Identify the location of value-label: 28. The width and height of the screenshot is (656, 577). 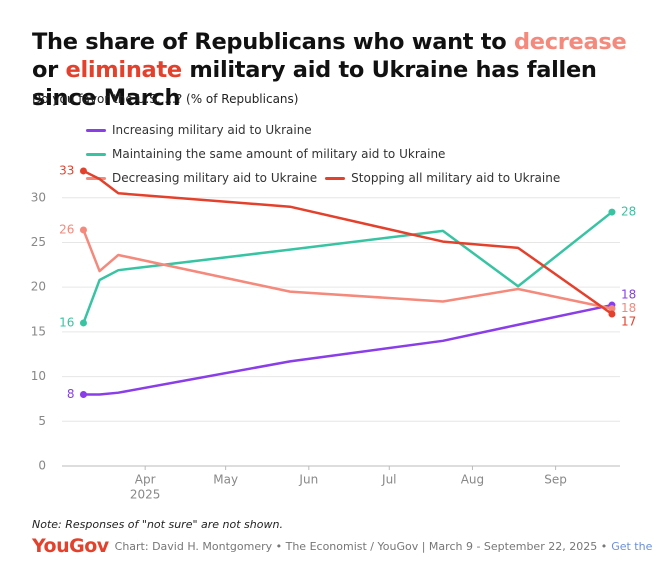
(628, 212).